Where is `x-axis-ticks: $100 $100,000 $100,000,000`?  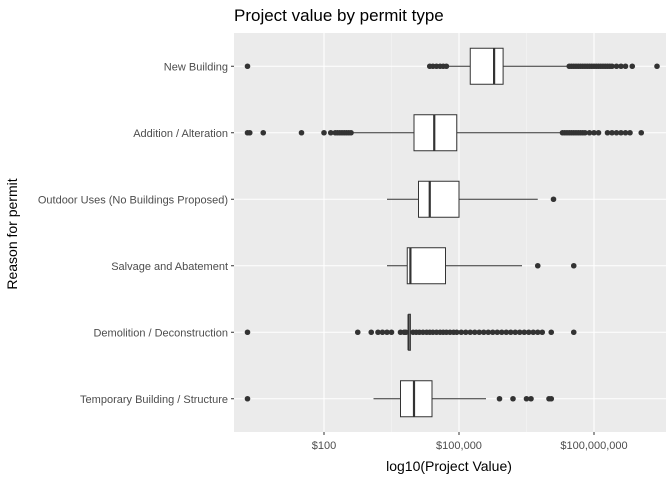 x-axis-ticks: $100 $100,000 $100,000,000 is located at coordinates (470, 442).